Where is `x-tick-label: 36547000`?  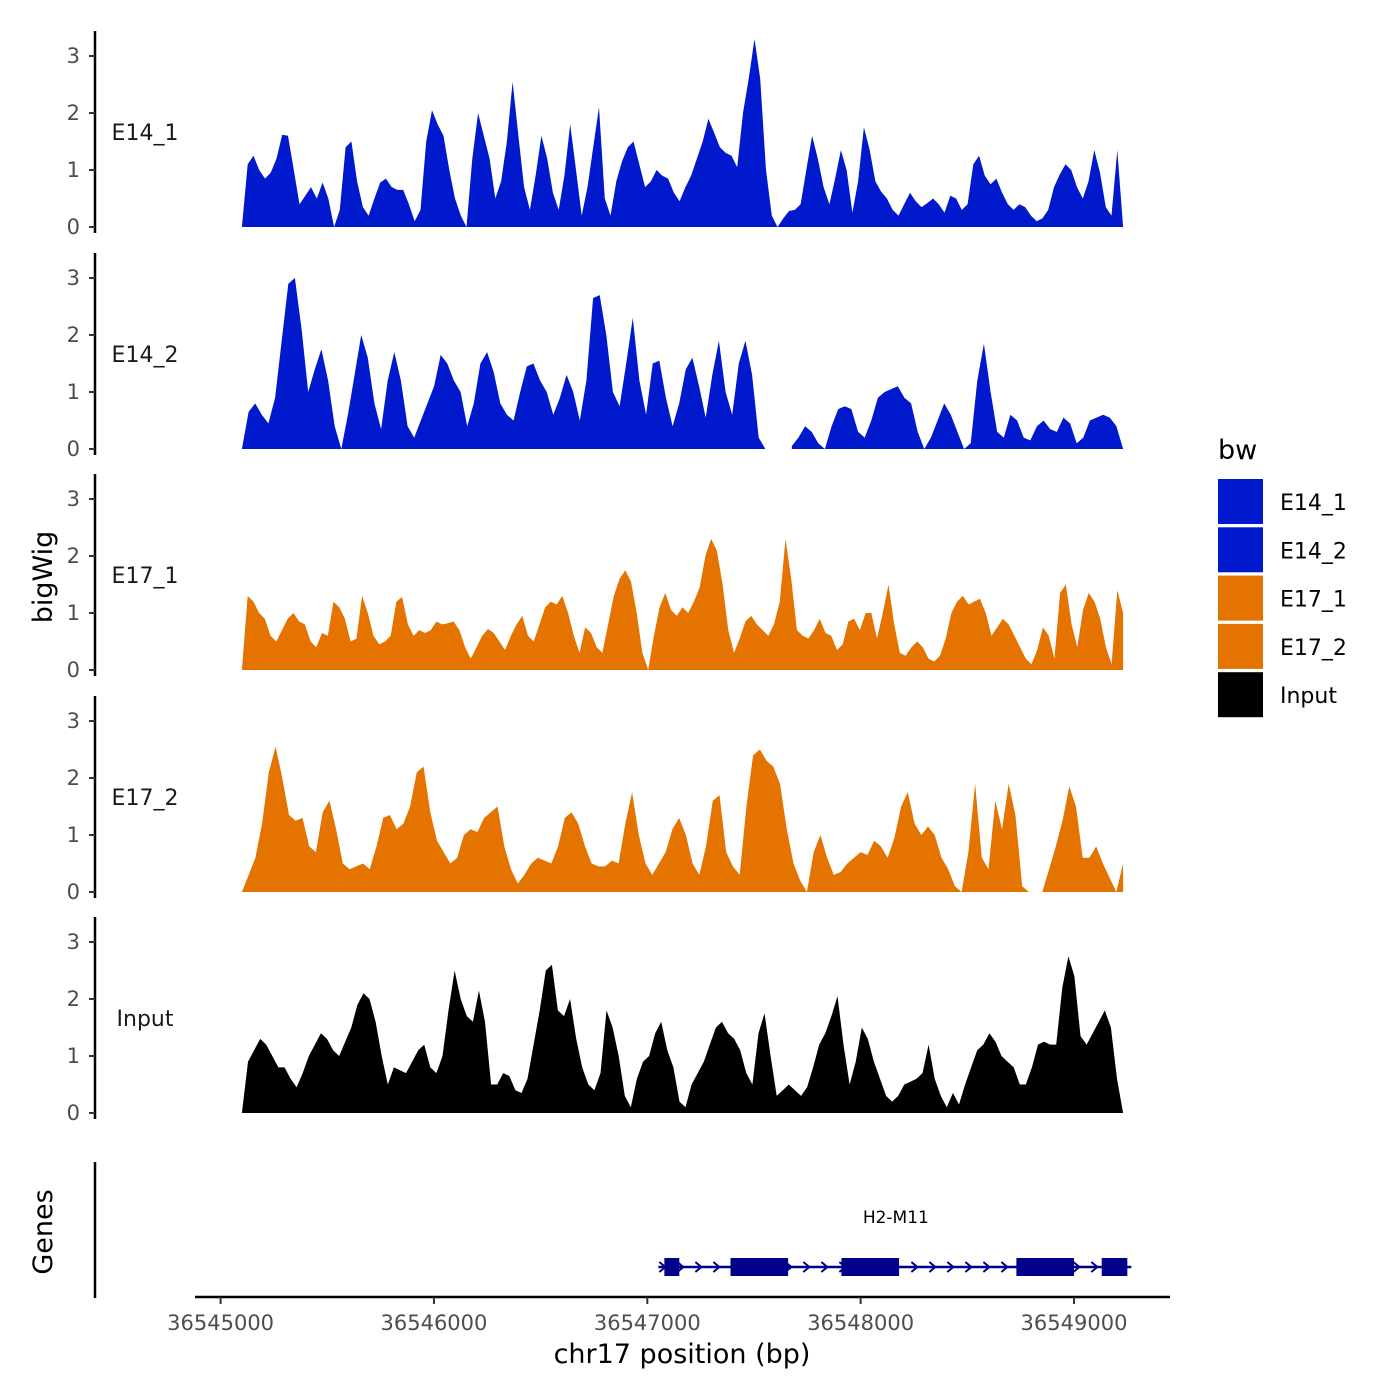 x-tick-label: 36547000 is located at coordinates (647, 1323).